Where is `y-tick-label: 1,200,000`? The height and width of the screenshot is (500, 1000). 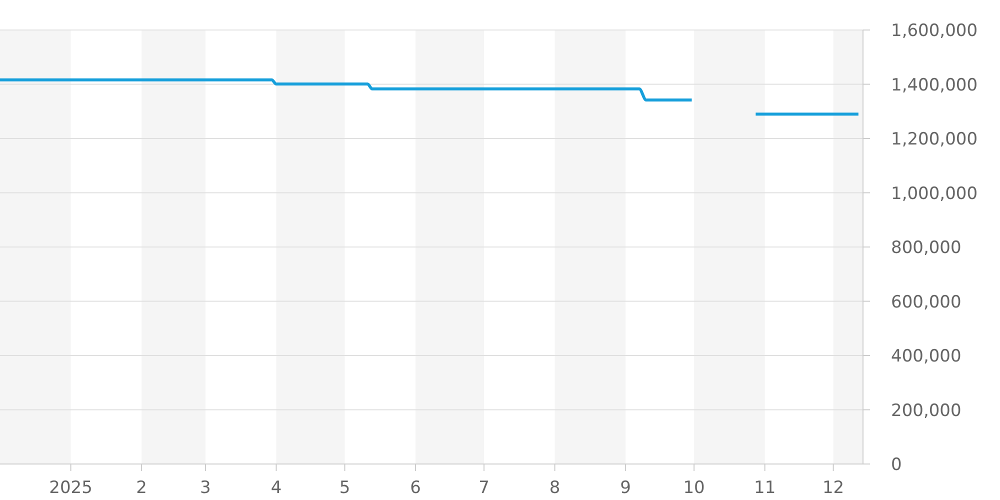 y-tick-label: 1,200,000 is located at coordinates (934, 140).